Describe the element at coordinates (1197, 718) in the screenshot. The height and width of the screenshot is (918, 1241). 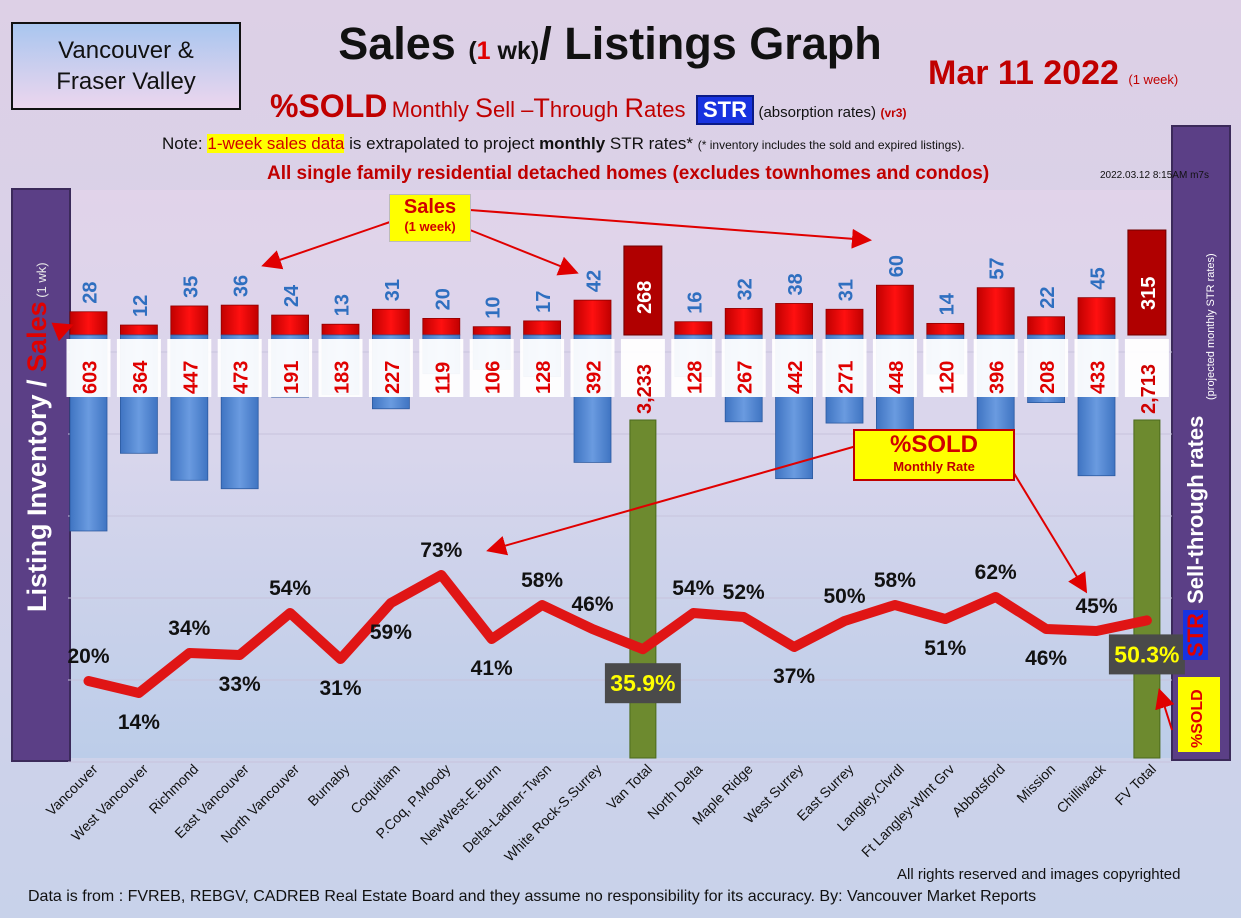
I see `sold-tag-text: %SOLD` at that location.